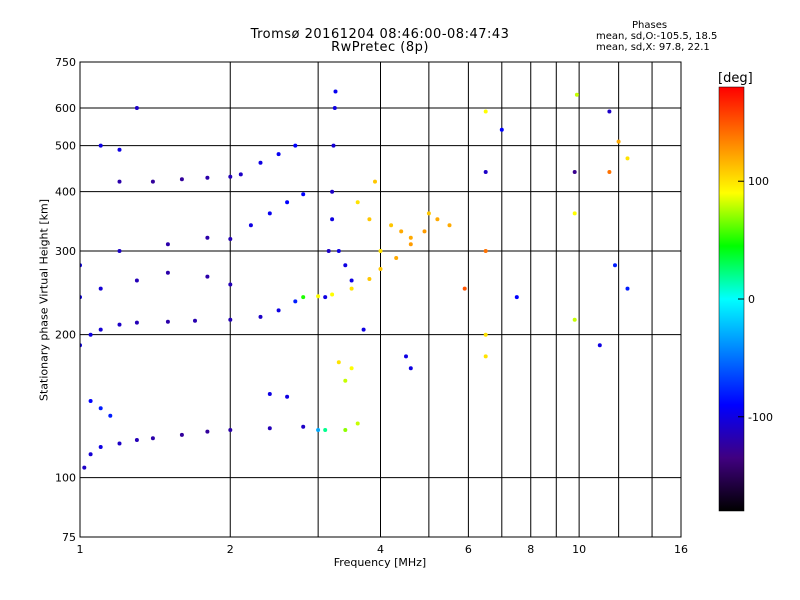 This screenshot has height=600, width=800. Describe the element at coordinates (380, 562) in the screenshot. I see `x-axis-label: Frequency [MHz]` at that location.